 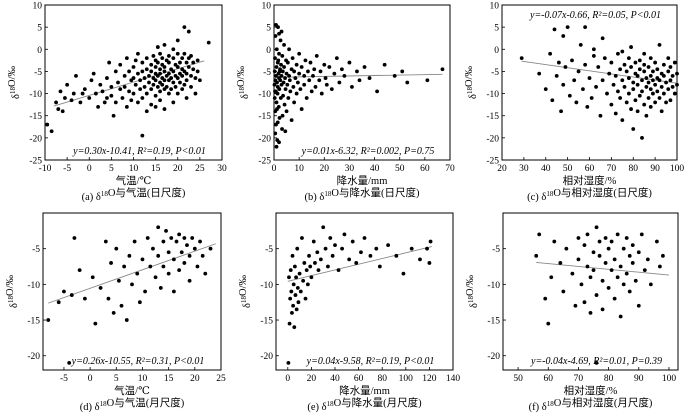 I want to click on y-tick-label: -20, so click(x=264, y=139).